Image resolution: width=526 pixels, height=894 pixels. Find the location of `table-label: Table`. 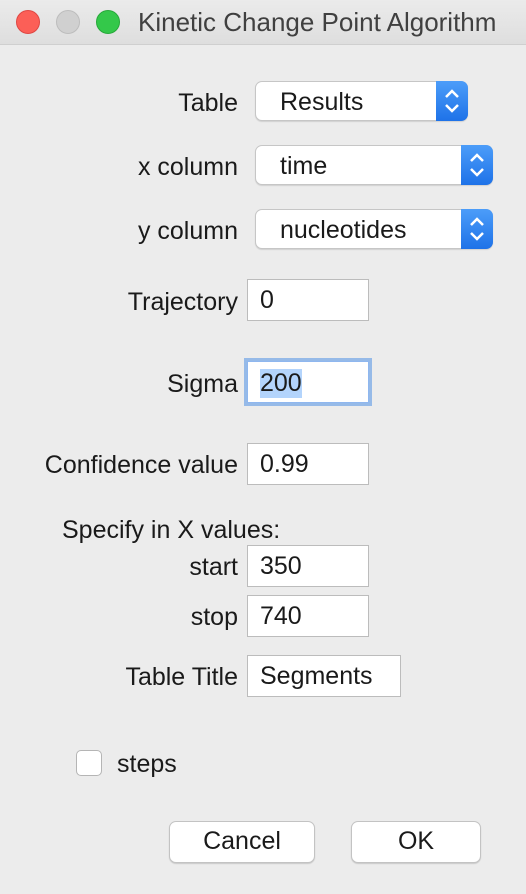

table-label: Table is located at coordinates (208, 103).